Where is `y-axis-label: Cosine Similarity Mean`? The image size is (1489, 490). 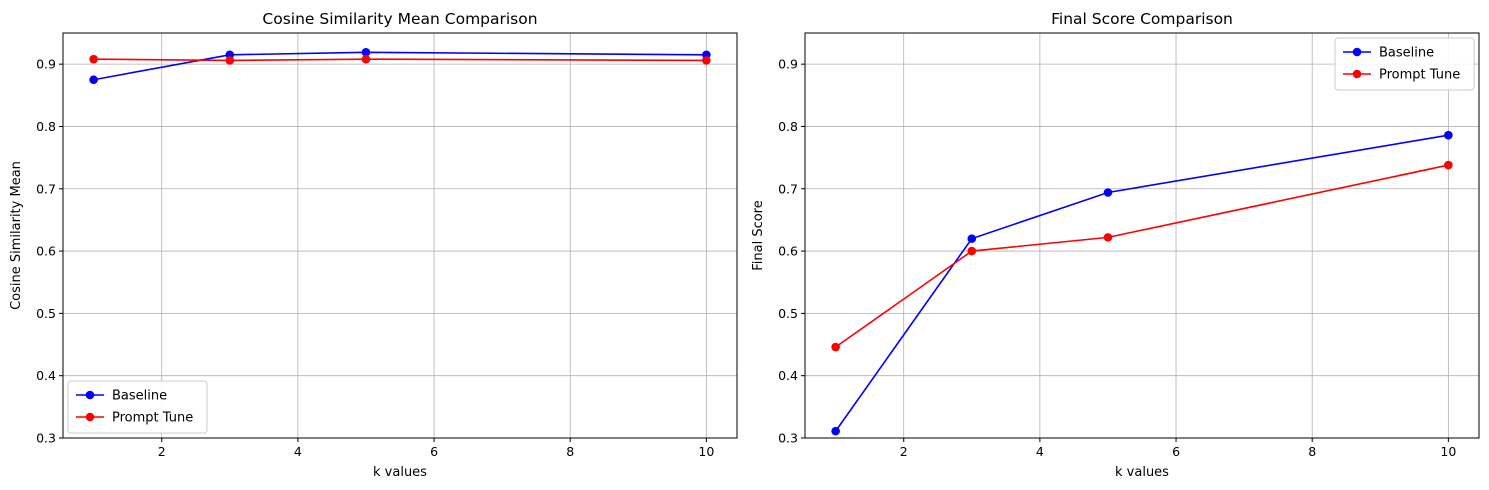
y-axis-label: Cosine Similarity Mean is located at coordinates (16, 235).